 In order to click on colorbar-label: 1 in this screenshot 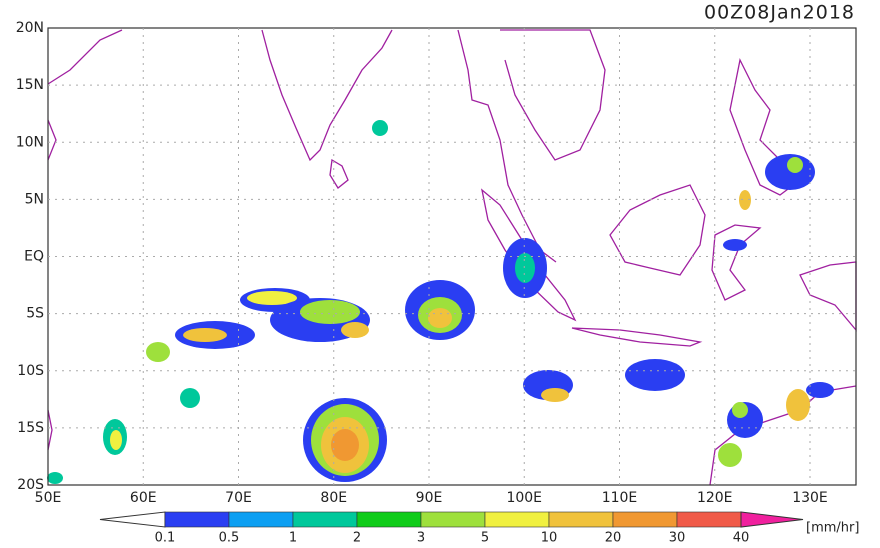, I will do `click(293, 538)`.